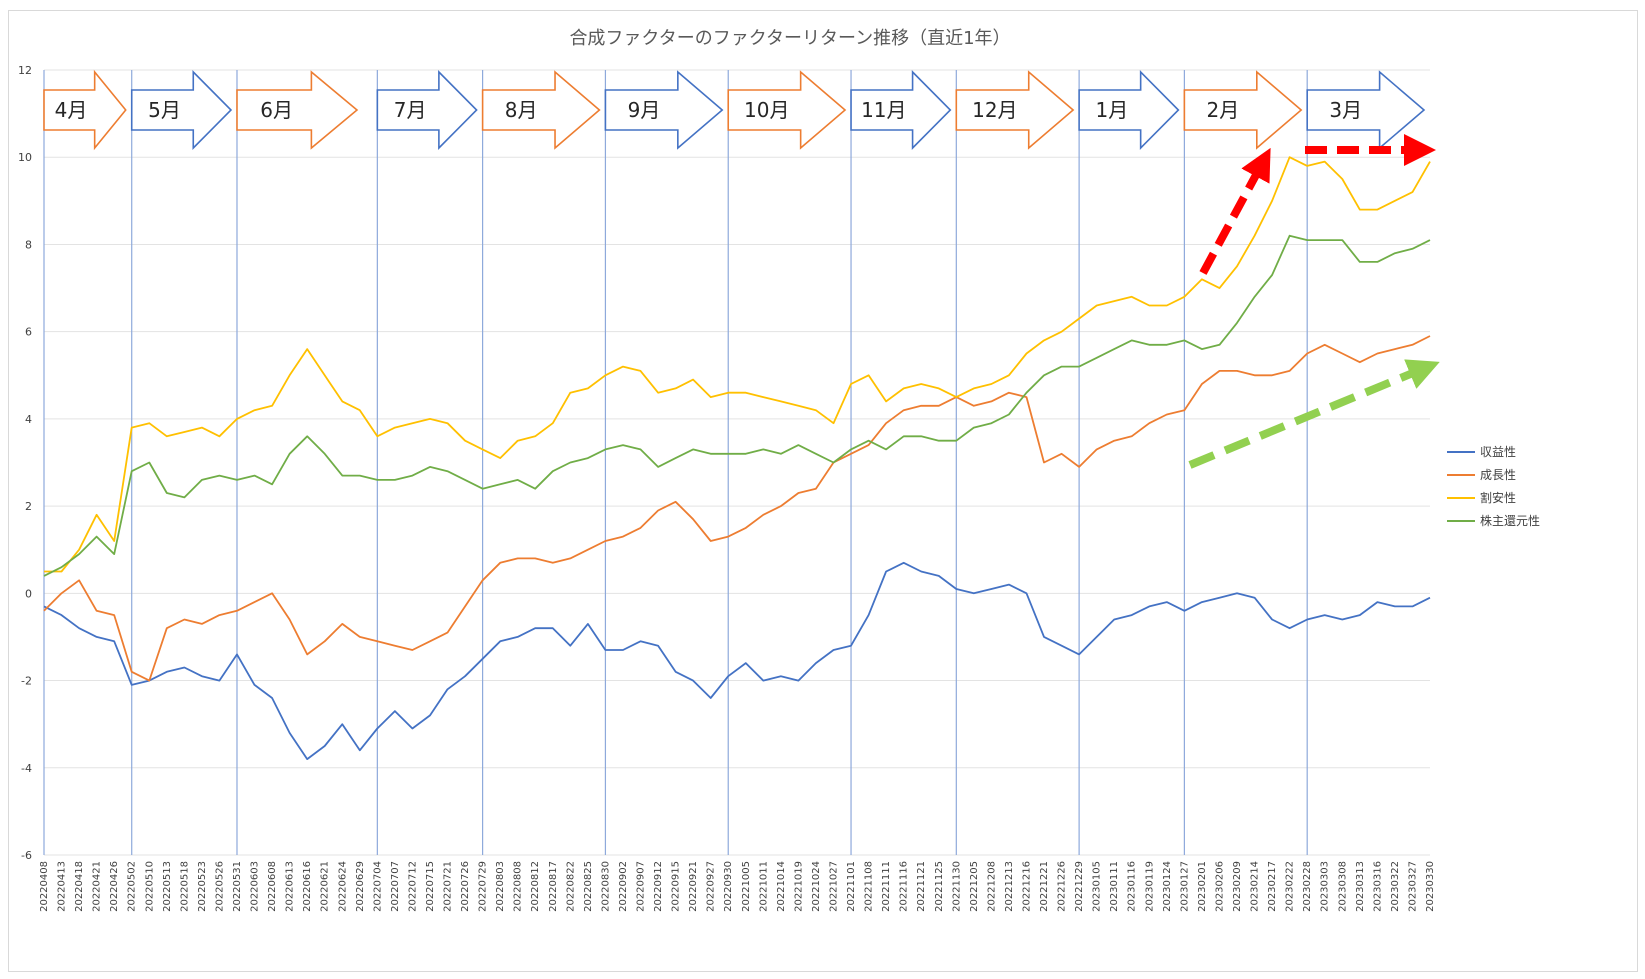 The width and height of the screenshot is (1645, 979). Describe the element at coordinates (1314, 414) in the screenshot. I see `green-up-arrow` at that location.